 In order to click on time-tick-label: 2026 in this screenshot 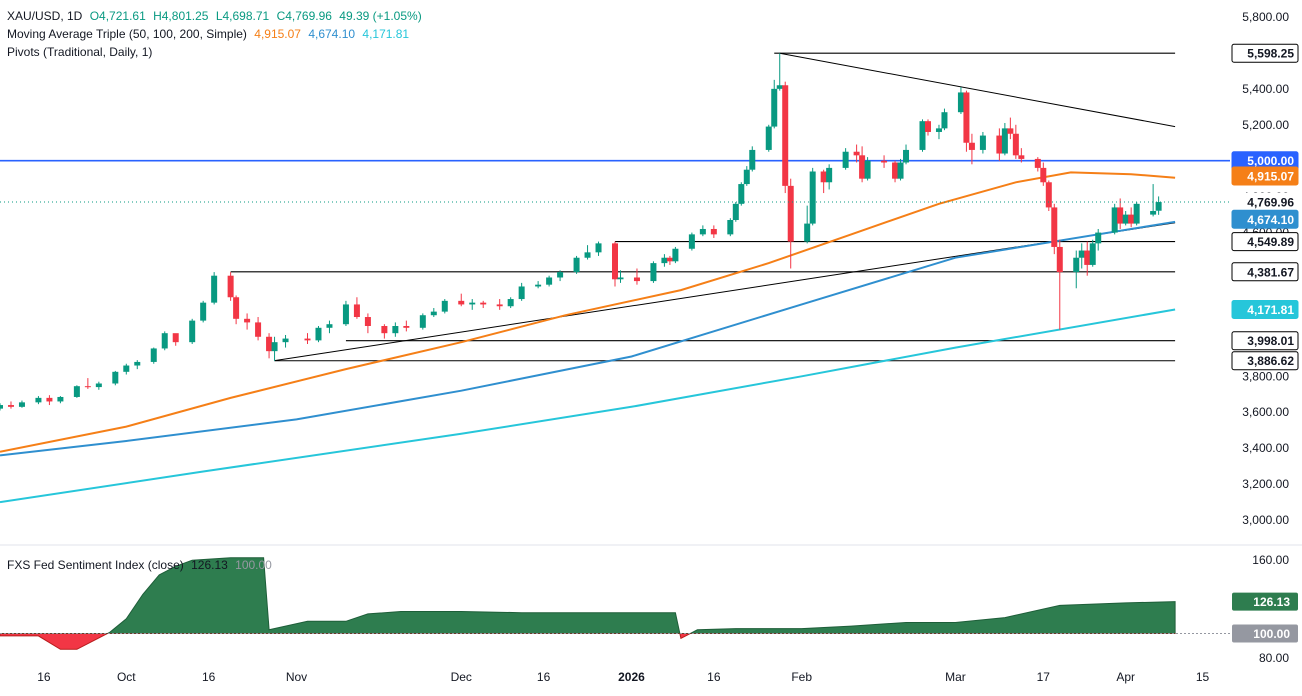, I will do `click(631, 677)`.